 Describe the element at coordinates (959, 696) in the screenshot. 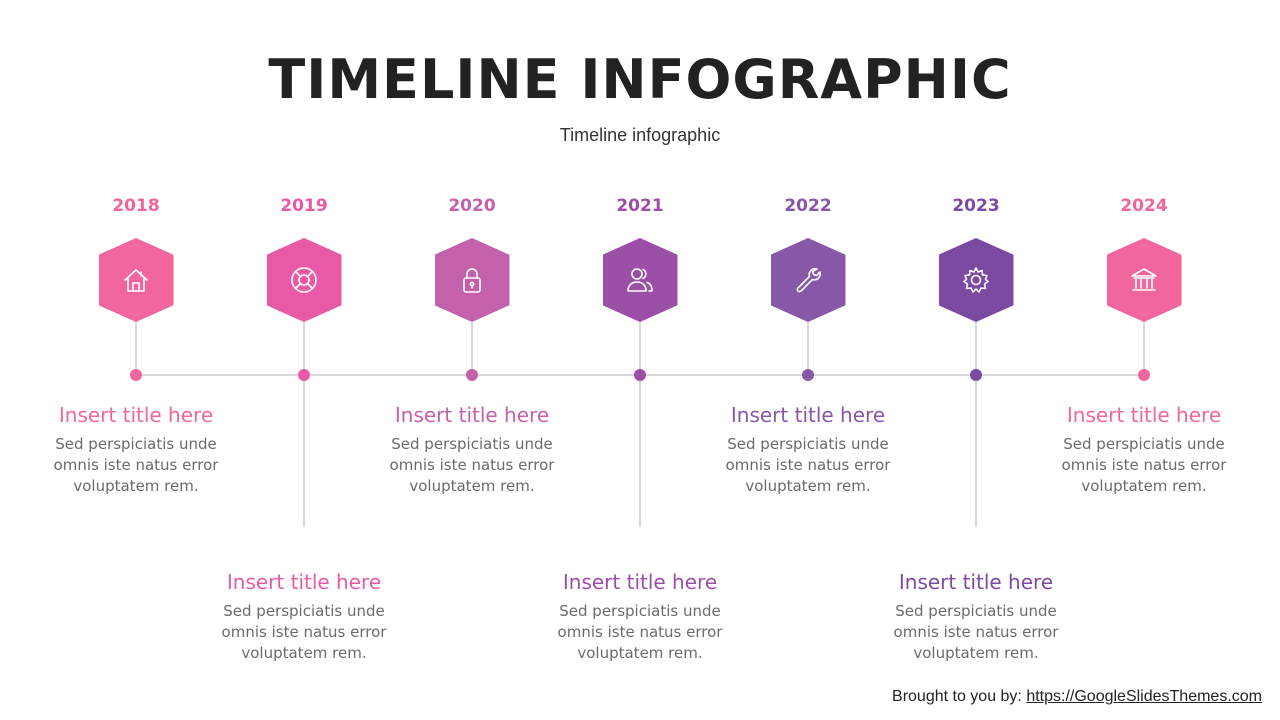

I see `footer-prefix: Brought to you by:` at that location.